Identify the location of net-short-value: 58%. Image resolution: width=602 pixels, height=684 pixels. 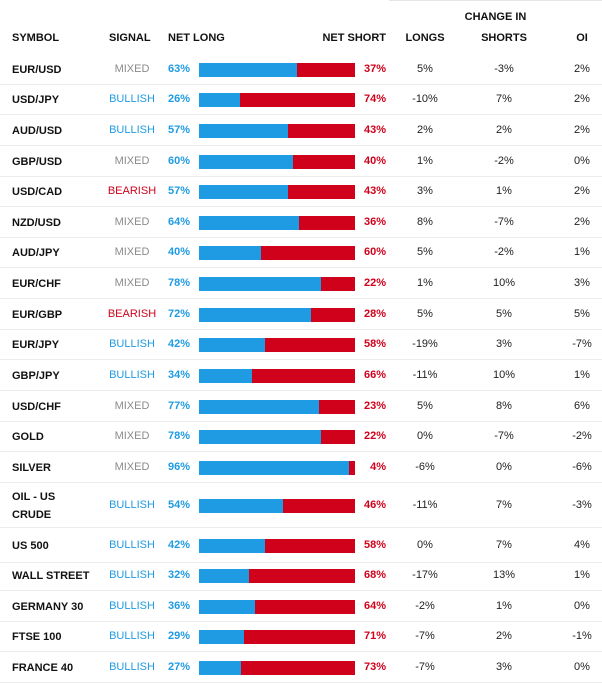
(374, 344).